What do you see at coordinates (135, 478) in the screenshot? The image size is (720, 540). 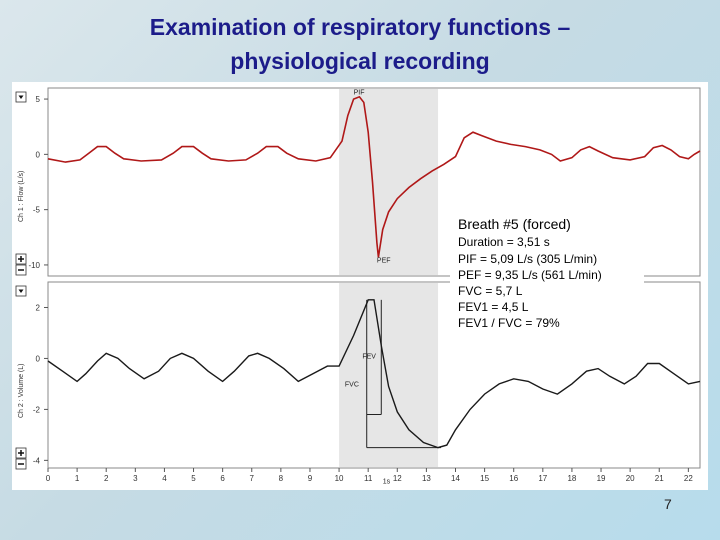 I see `x-tick-label: 3` at bounding box center [135, 478].